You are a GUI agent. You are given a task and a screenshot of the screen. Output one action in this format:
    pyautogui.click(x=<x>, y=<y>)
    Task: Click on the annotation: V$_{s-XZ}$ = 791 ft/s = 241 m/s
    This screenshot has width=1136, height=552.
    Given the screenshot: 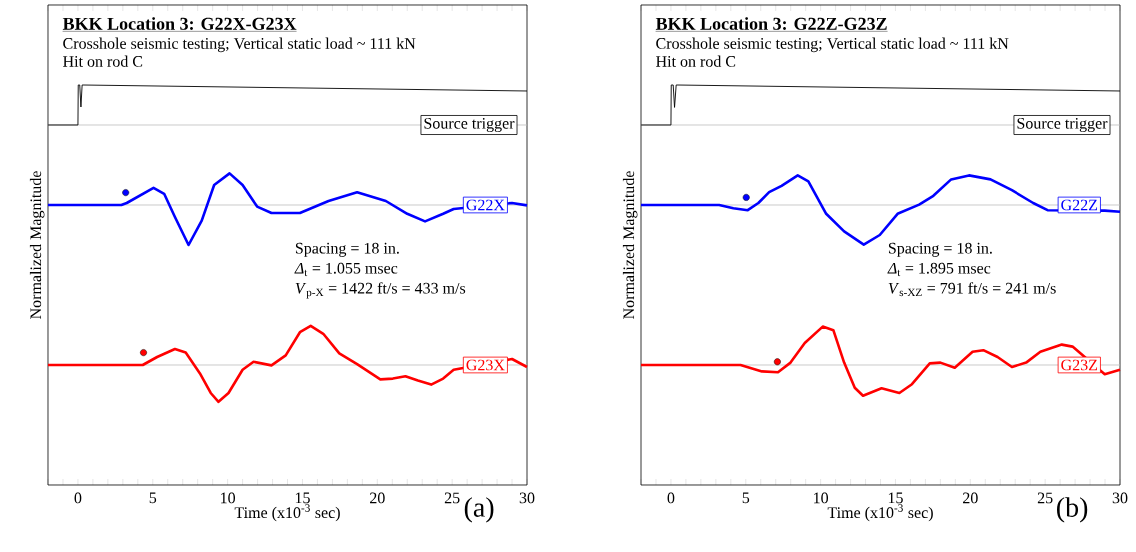 What is the action you would take?
    pyautogui.click(x=972, y=289)
    